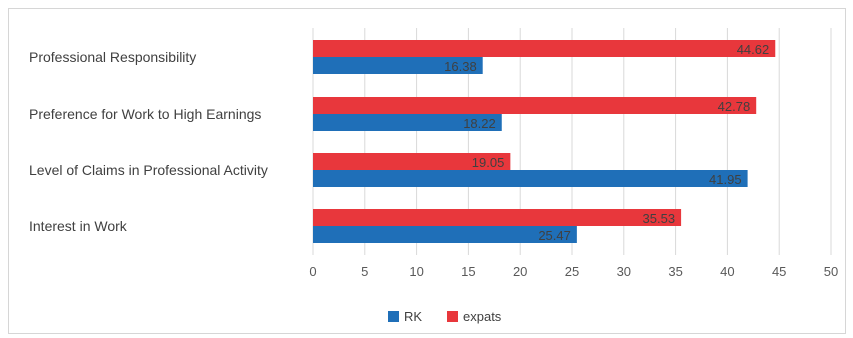  Describe the element at coordinates (479, 123) in the screenshot. I see `data-label-rk: 18.22` at that location.